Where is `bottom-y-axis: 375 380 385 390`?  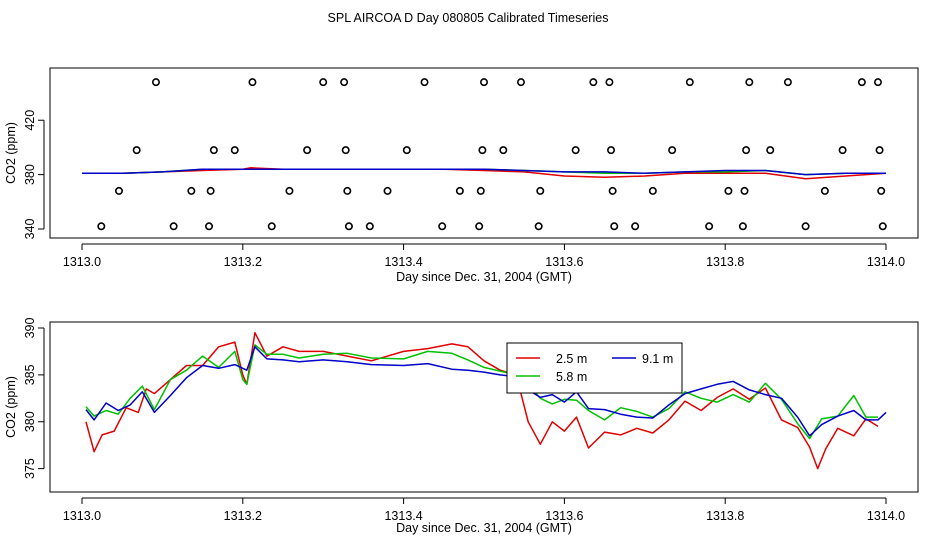 bottom-y-axis: 375 380 385 390 is located at coordinates (34, 398).